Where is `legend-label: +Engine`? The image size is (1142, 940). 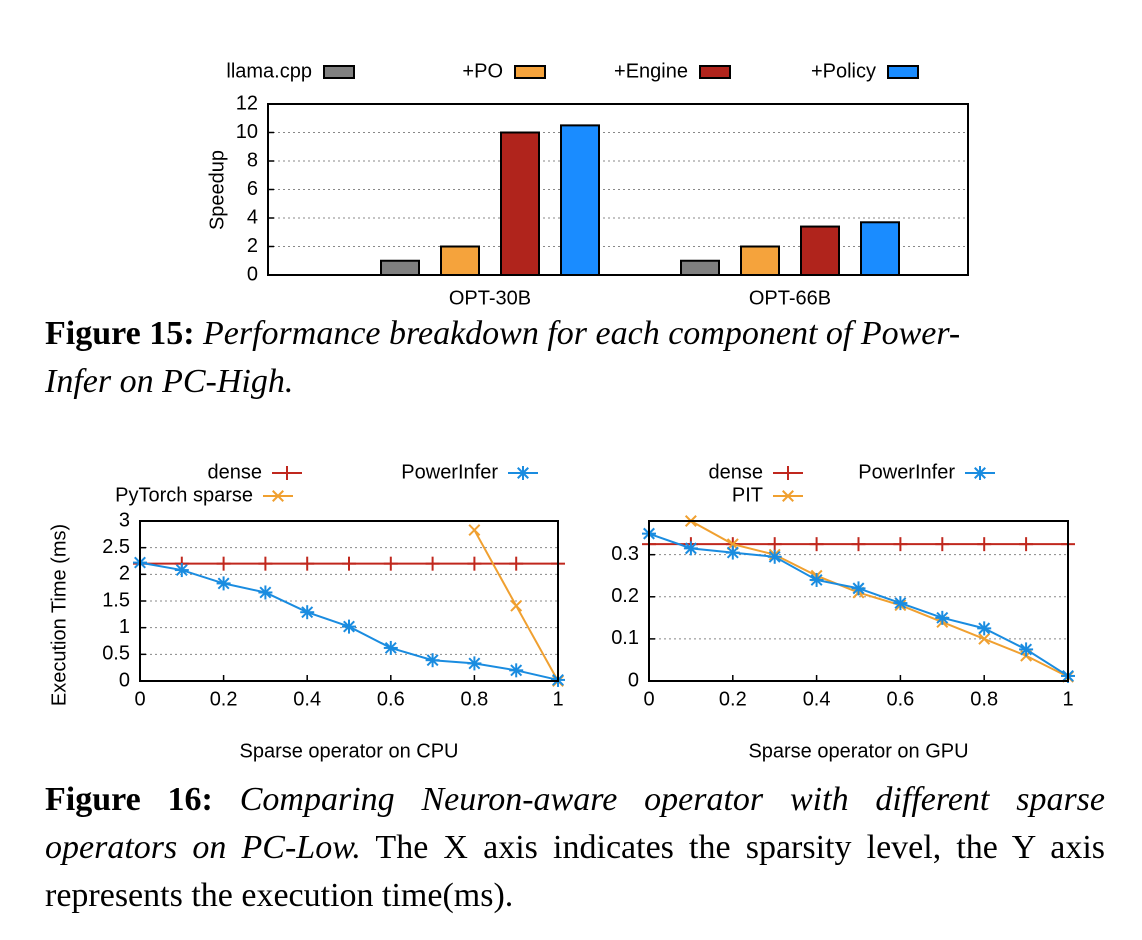
legend-label: +Engine is located at coordinates (651, 71).